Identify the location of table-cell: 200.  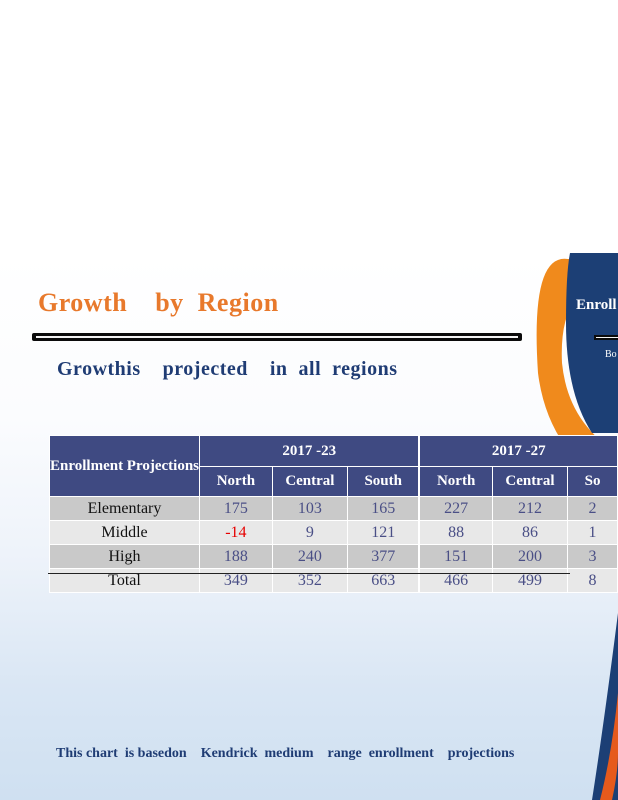
(530, 556).